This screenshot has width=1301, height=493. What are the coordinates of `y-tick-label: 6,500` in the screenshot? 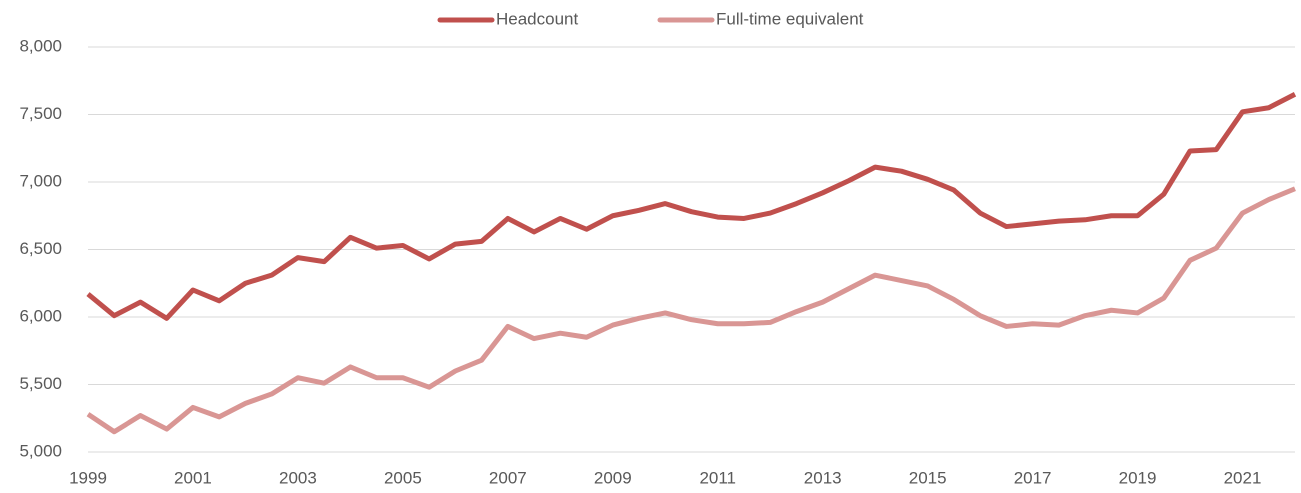 It's located at (40, 248).